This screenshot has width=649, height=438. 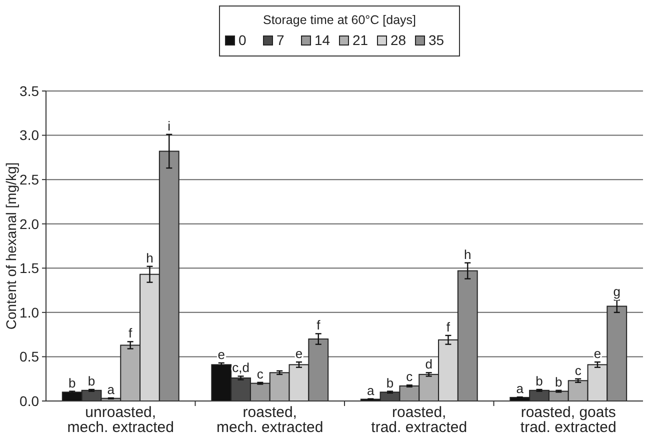 What do you see at coordinates (30, 224) in the screenshot?
I see `y-tick-label: 2.0` at bounding box center [30, 224].